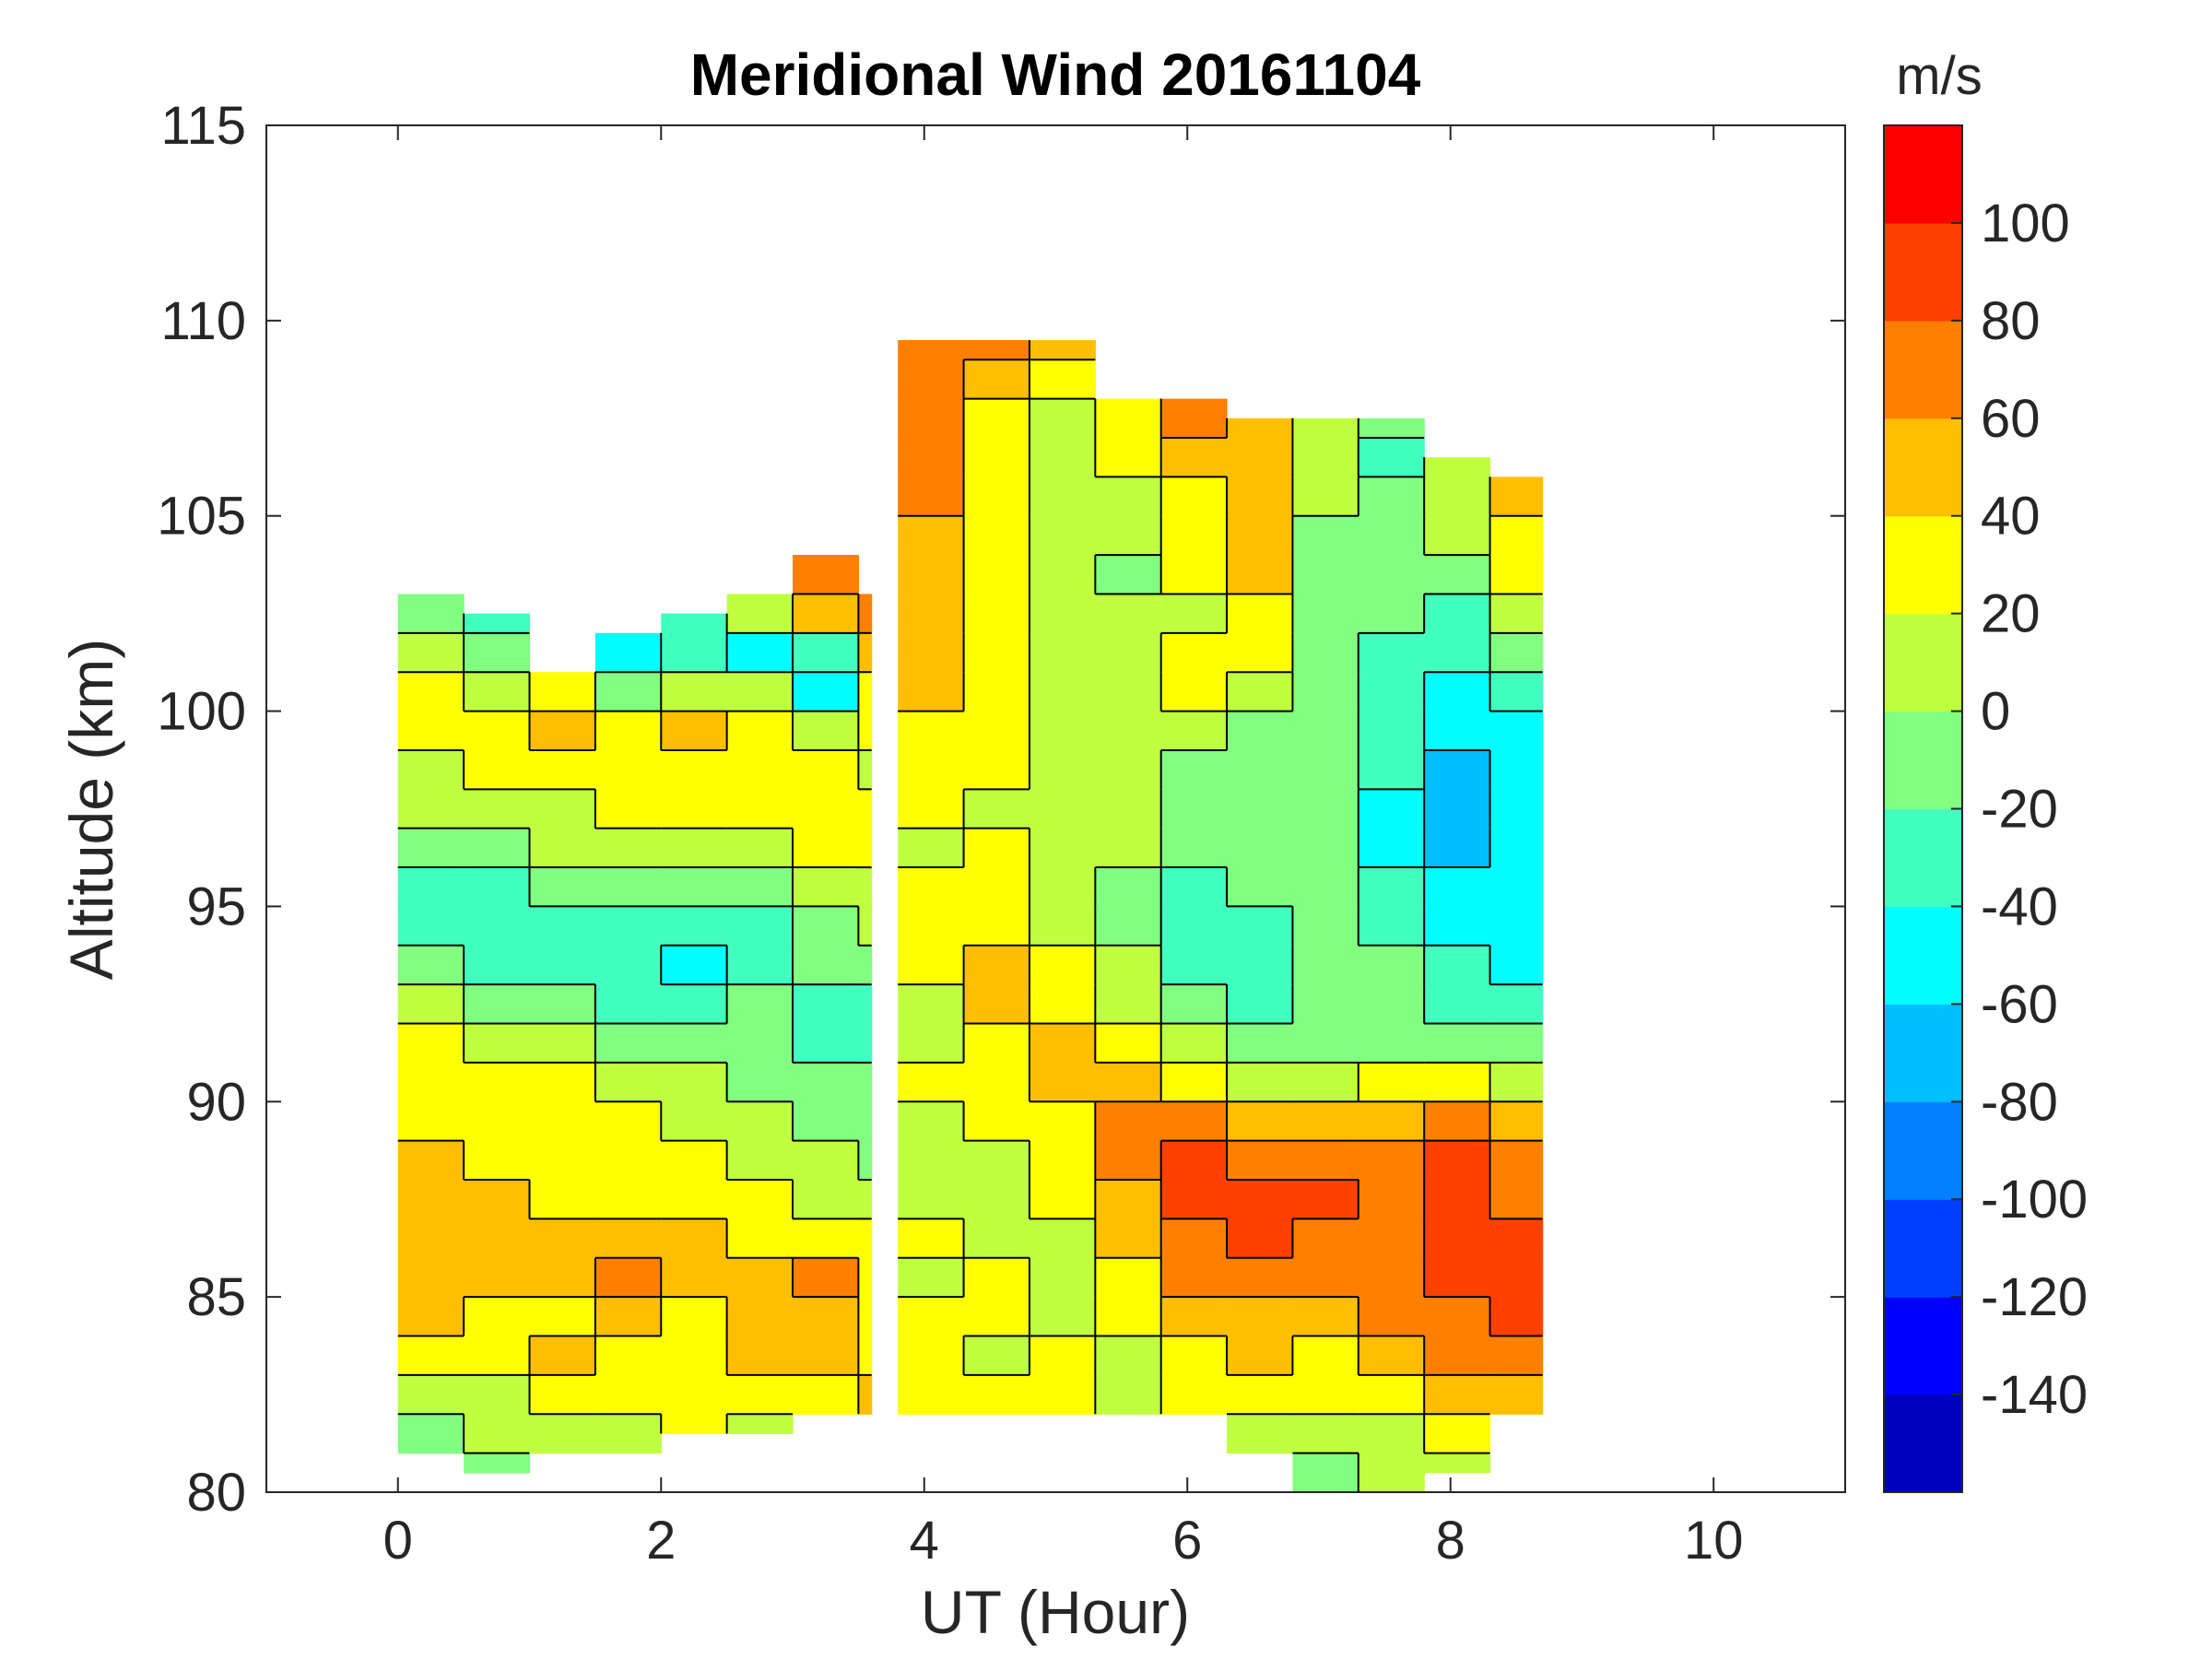 The width and height of the screenshot is (2212, 1659). What do you see at coordinates (2034, 1200) in the screenshot?
I see `colorbar-tick-label: -100` at bounding box center [2034, 1200].